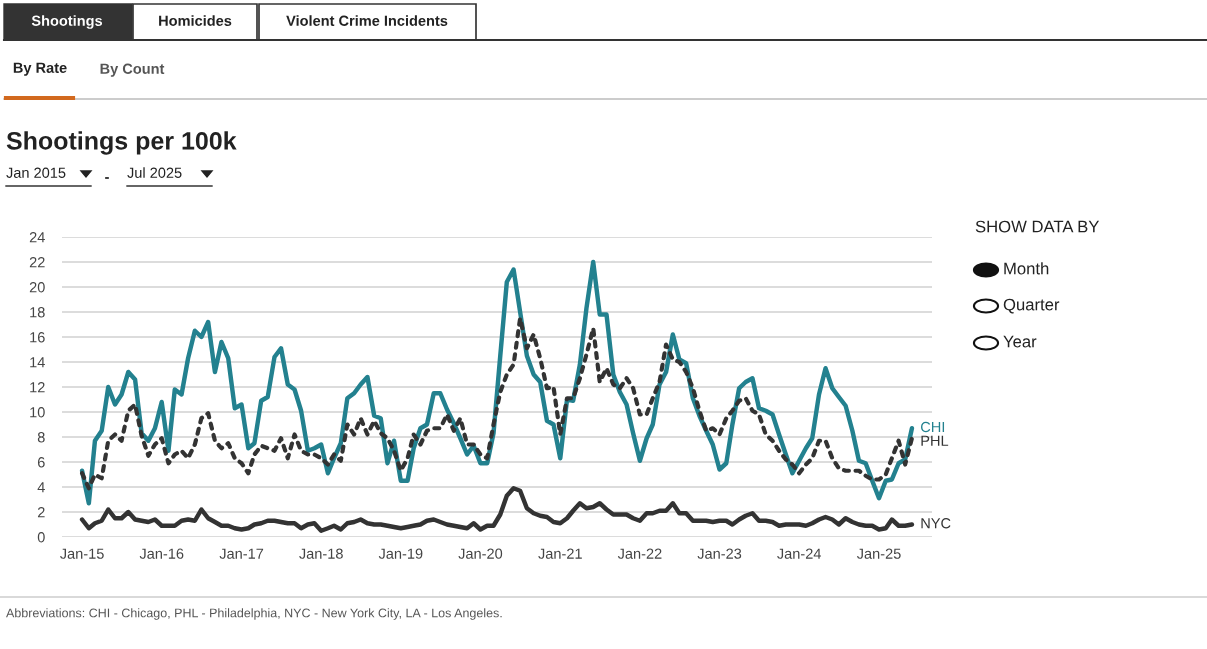 The image size is (1207, 649). I want to click on y-tick-label: 10, so click(37, 412).